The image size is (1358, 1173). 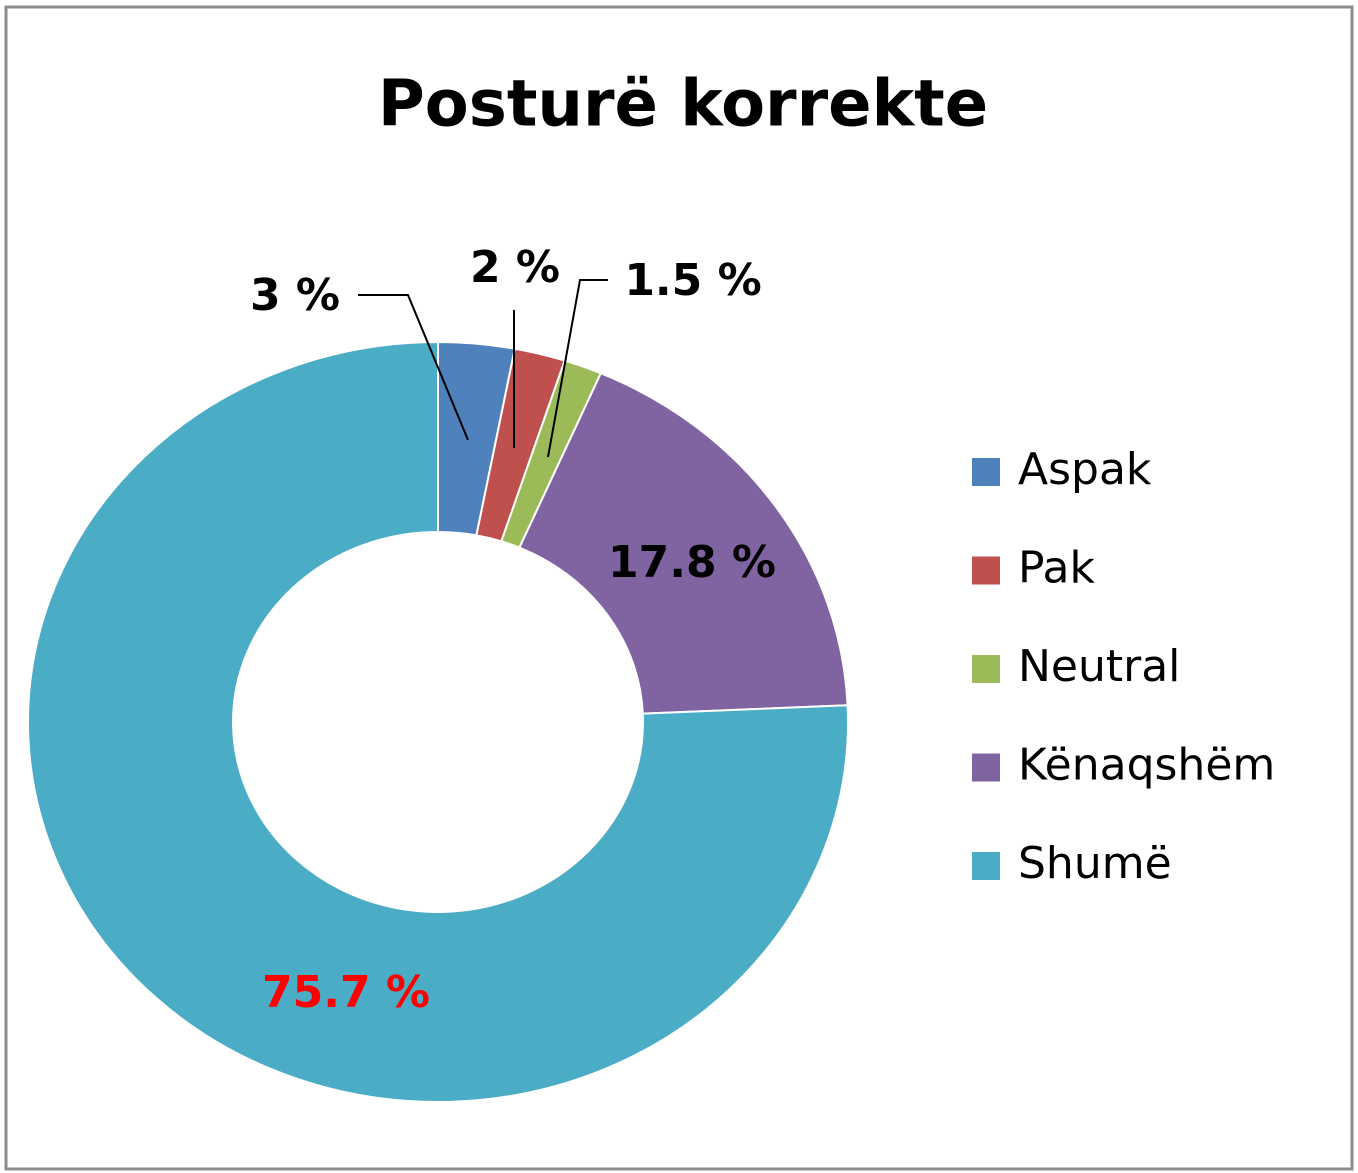 What do you see at coordinates (515, 267) in the screenshot?
I see `data-label: 2 %` at bounding box center [515, 267].